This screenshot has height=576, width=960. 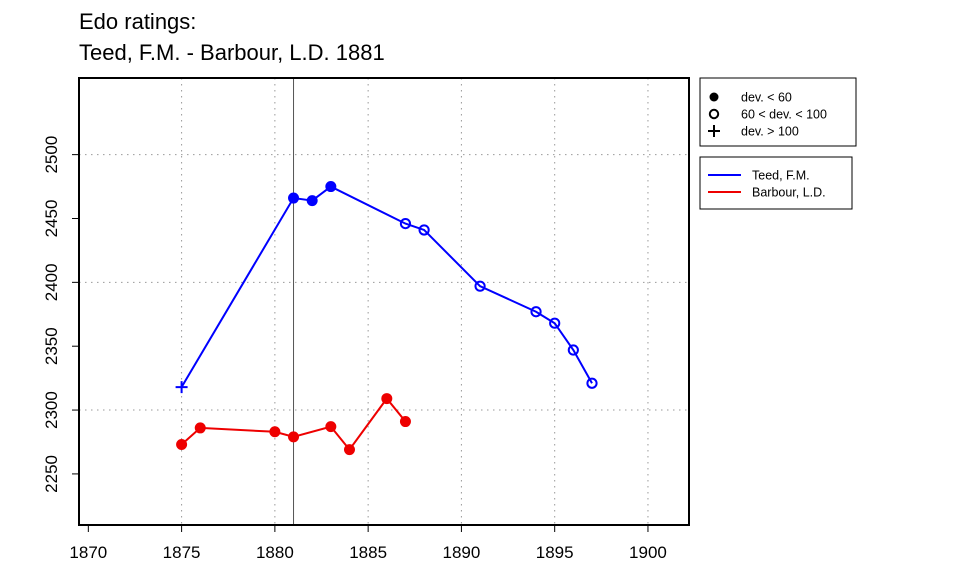 I want to click on legend-label: dev. < 60, so click(x=766, y=98).